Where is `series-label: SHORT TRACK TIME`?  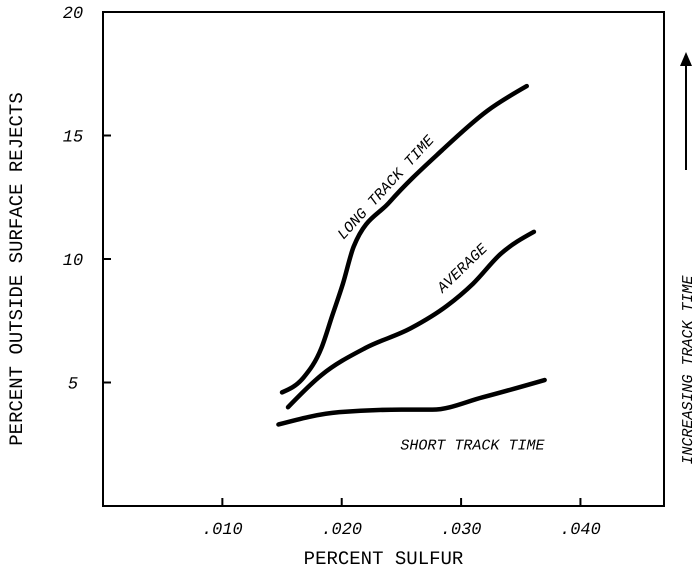 series-label: SHORT TRACK TIME is located at coordinates (473, 446).